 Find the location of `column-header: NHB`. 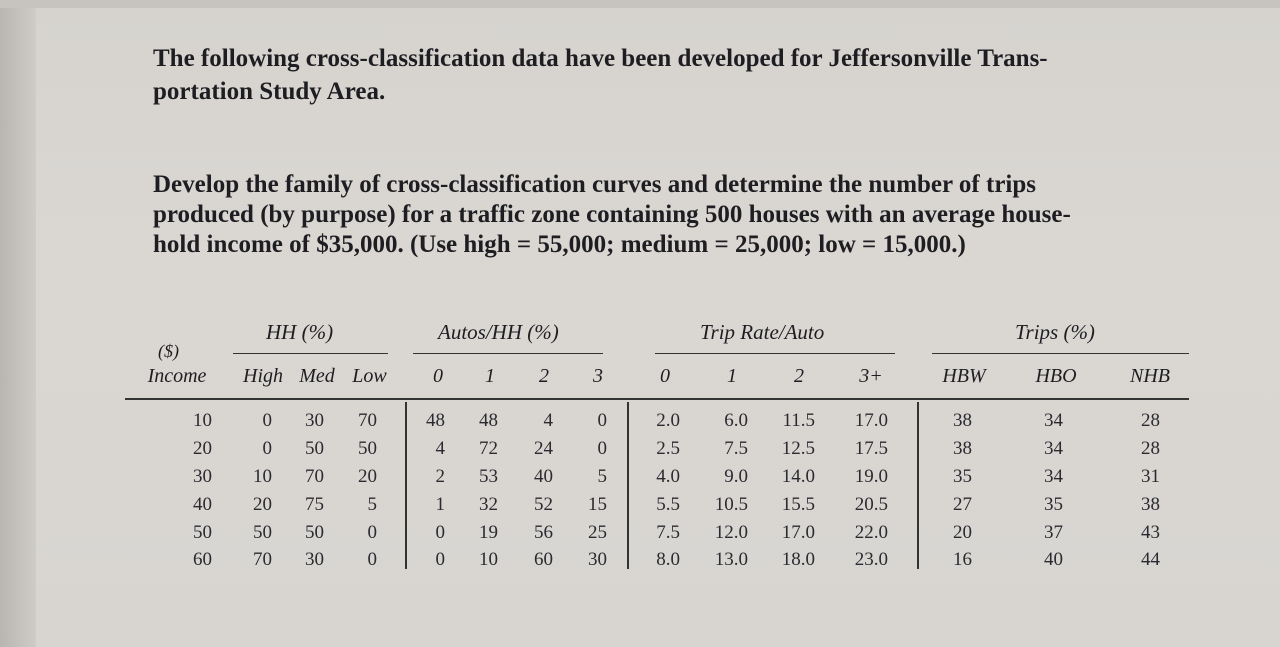

column-header: NHB is located at coordinates (1150, 376).